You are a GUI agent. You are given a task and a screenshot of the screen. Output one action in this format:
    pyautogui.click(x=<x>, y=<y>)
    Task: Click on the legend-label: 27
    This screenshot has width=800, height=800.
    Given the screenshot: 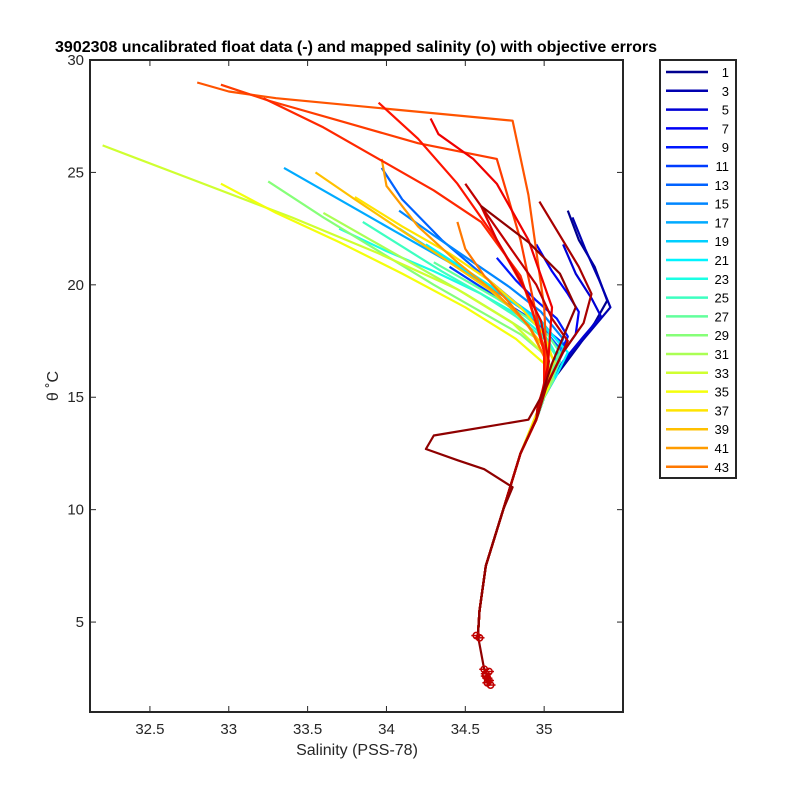 What is the action you would take?
    pyautogui.click(x=722, y=316)
    